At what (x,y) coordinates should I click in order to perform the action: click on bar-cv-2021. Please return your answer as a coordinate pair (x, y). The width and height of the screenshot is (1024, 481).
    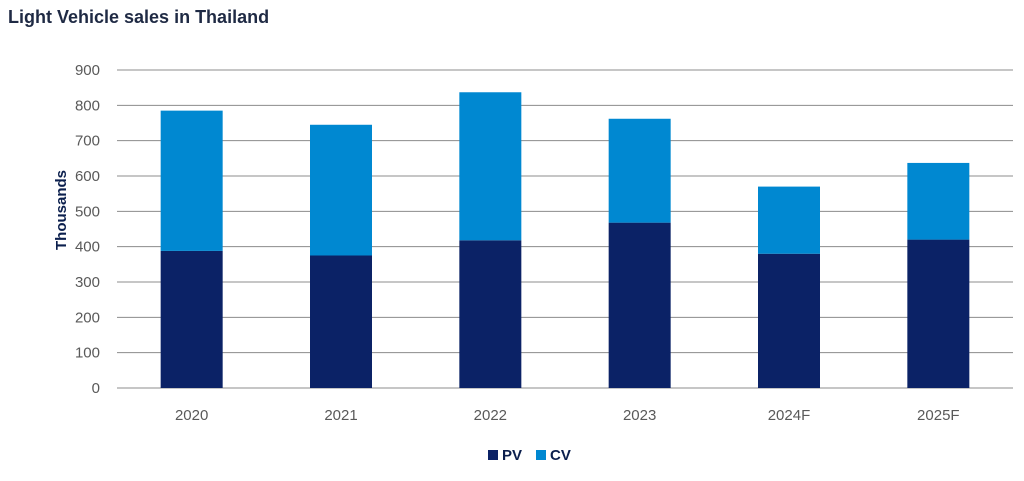
    Looking at the image, I should click on (341, 190).